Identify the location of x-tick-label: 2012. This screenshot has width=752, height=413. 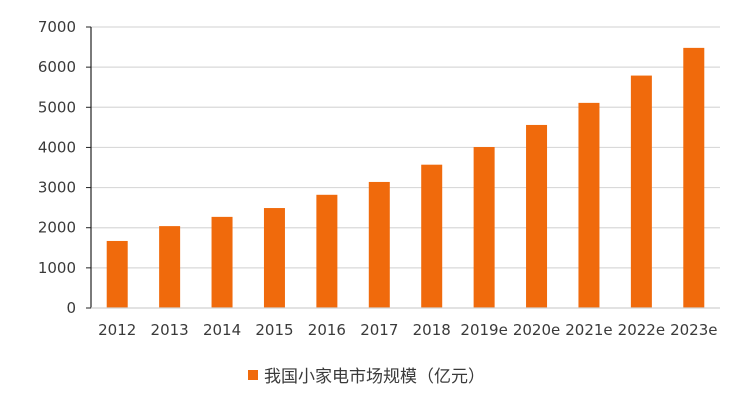
(117, 330).